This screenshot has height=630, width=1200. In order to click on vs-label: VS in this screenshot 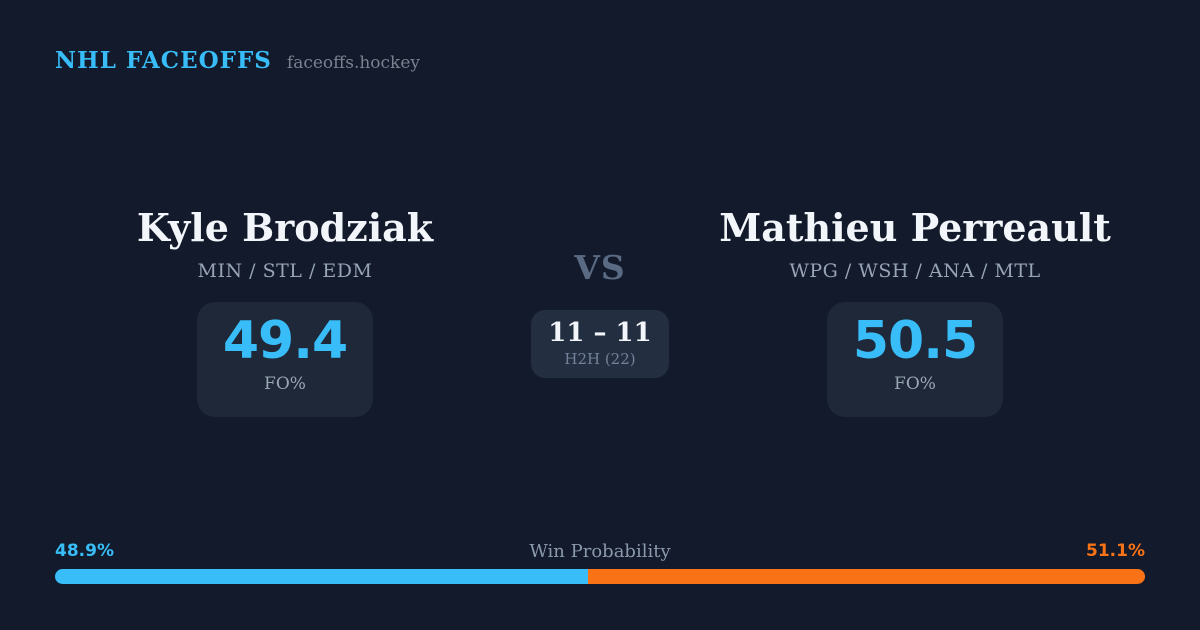, I will do `click(600, 267)`.